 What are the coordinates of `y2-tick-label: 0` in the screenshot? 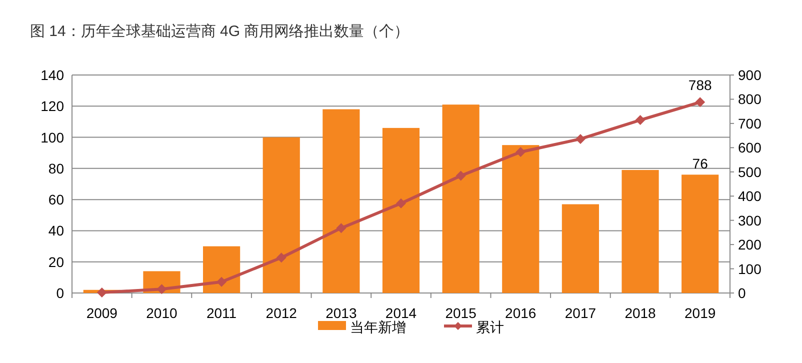 It's located at (742, 293).